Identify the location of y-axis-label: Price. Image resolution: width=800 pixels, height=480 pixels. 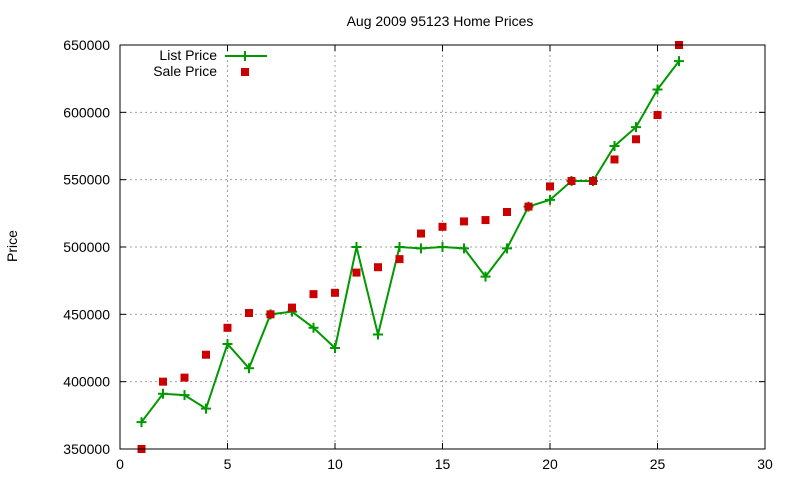
(12, 246).